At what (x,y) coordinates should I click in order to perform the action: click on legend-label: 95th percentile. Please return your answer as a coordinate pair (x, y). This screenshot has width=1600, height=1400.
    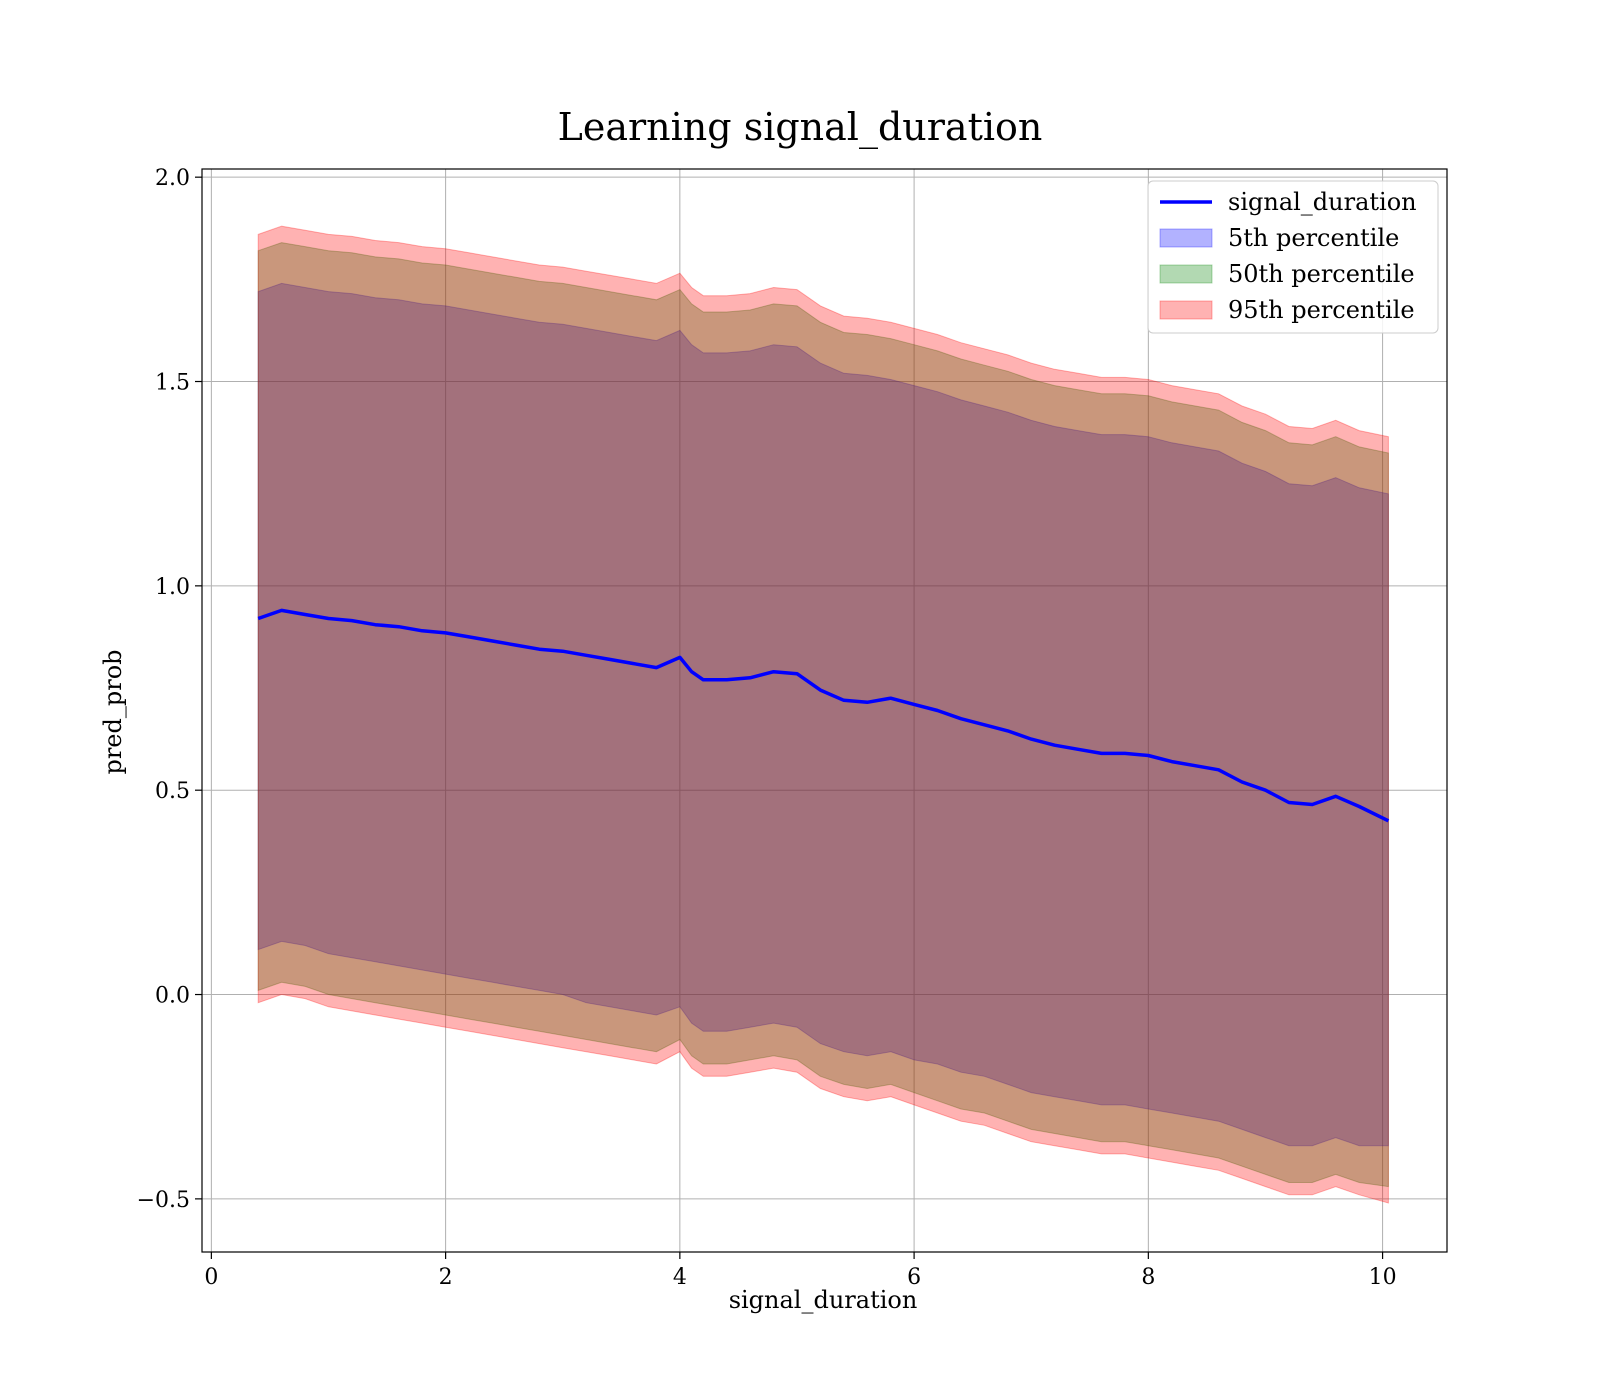
    Looking at the image, I should click on (1321, 310).